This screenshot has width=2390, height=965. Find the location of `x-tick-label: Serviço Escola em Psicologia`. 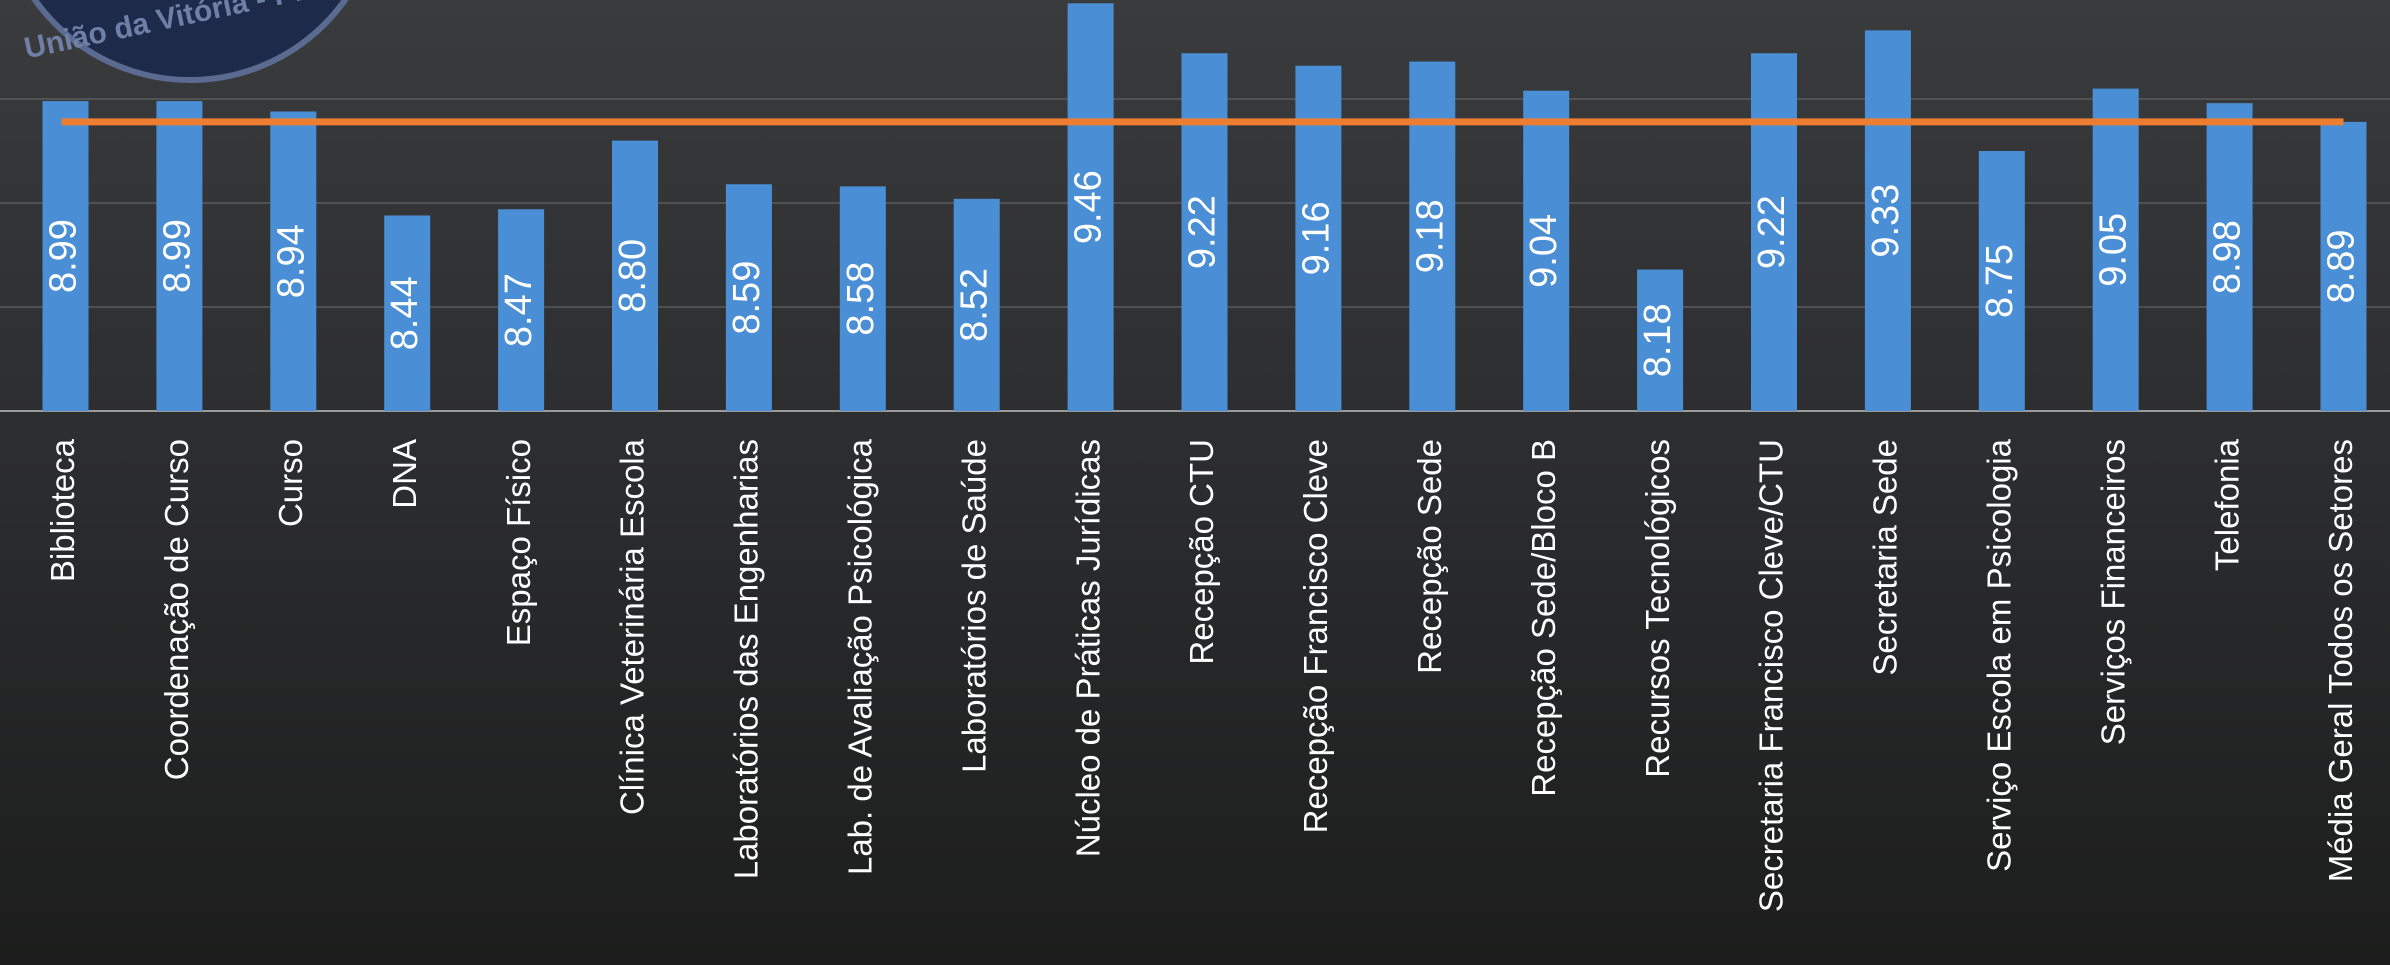

x-tick-label: Serviço Escola em Psicologia is located at coordinates (1999, 654).